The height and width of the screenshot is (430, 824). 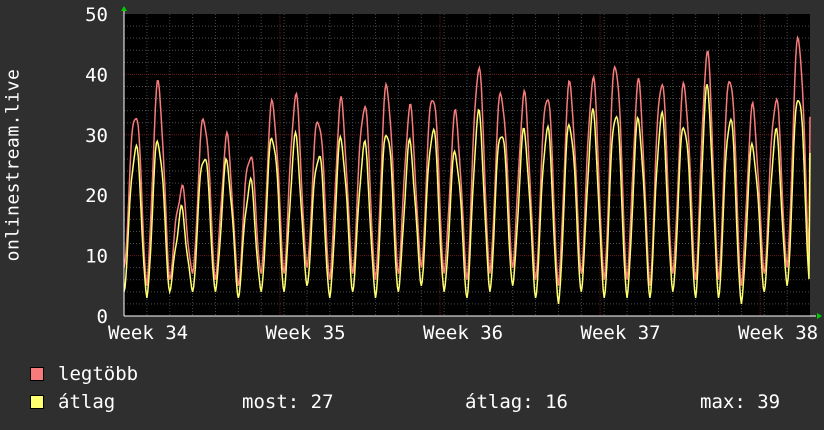 I want to click on y-tick-label: 30, so click(x=96, y=136).